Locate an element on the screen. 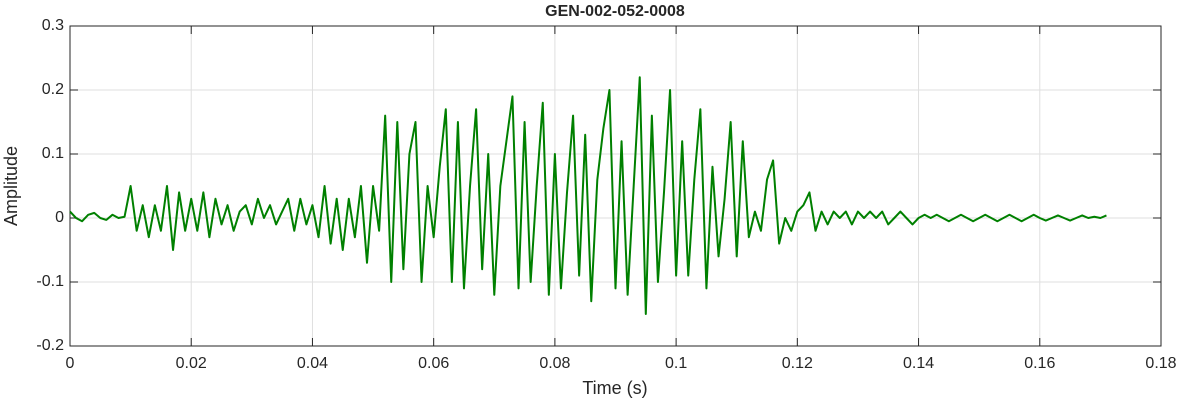 The height and width of the screenshot is (404, 1182). y-axis-label: Amplitude is located at coordinates (11, 186).